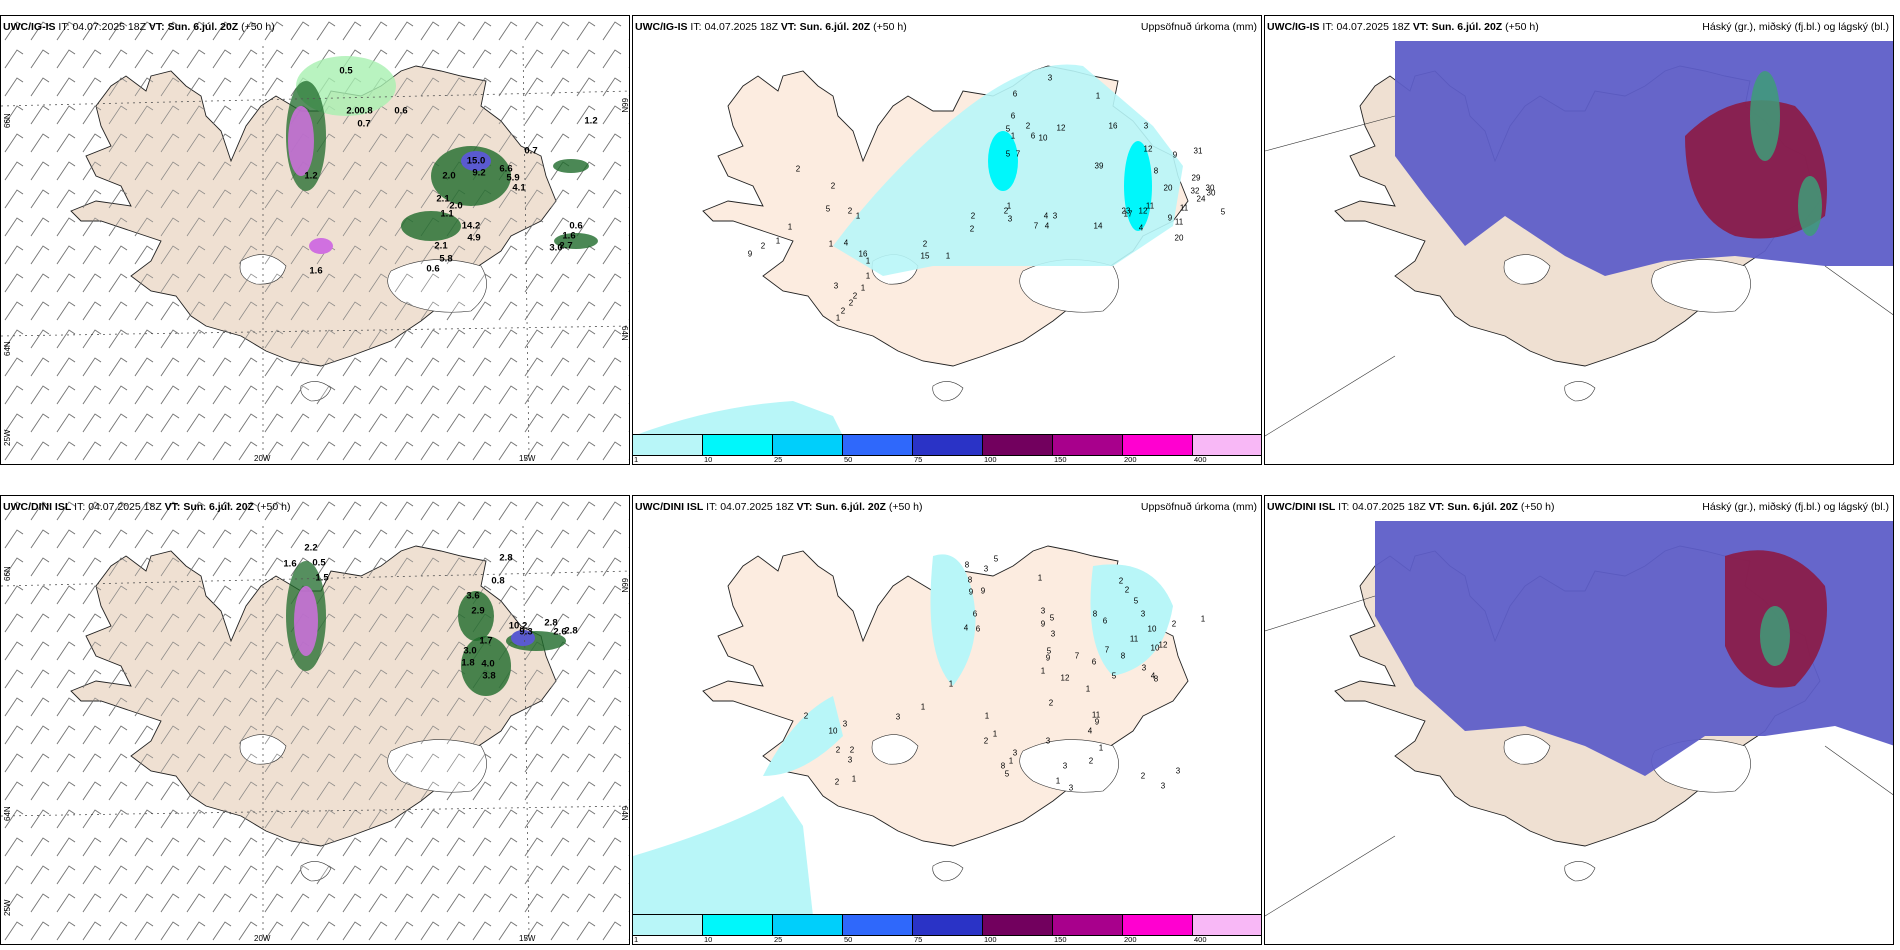 This screenshot has width=1900, height=950. What do you see at coordinates (7, 813) in the screenshot?
I see `lat-label-64n: 64N` at bounding box center [7, 813].